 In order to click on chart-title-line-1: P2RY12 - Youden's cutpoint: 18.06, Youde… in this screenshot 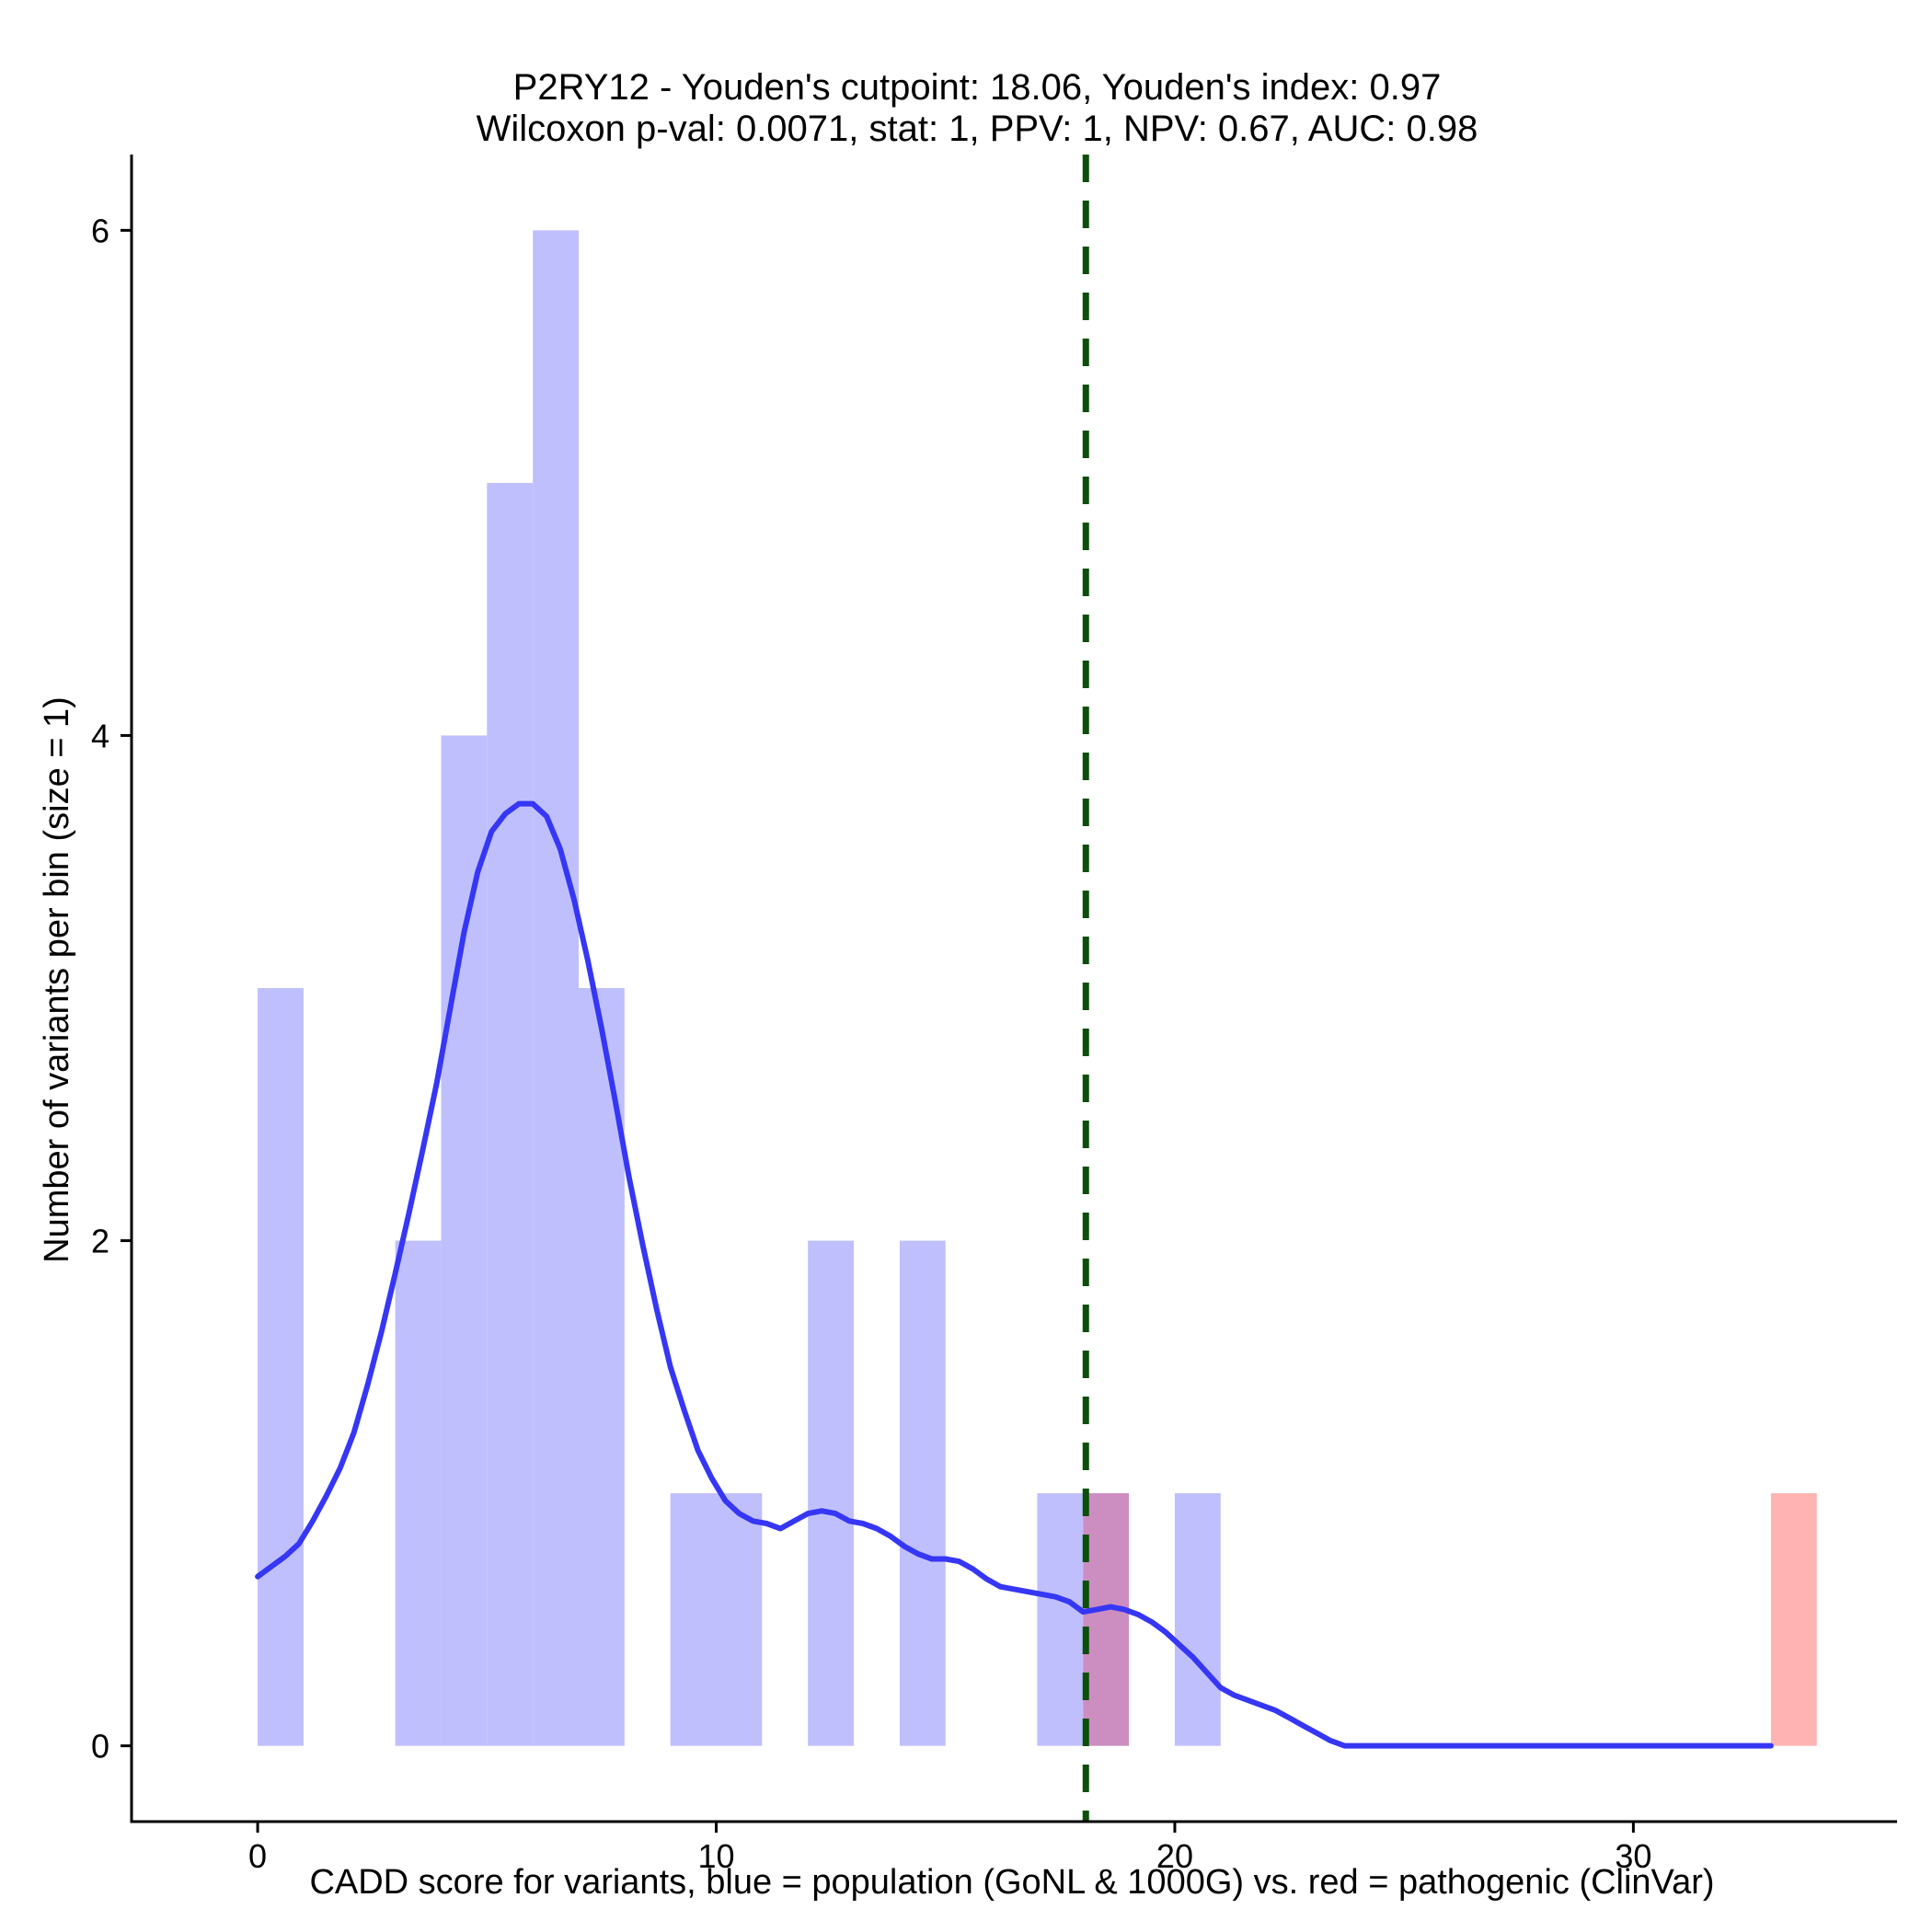, I will do `click(977, 87)`.